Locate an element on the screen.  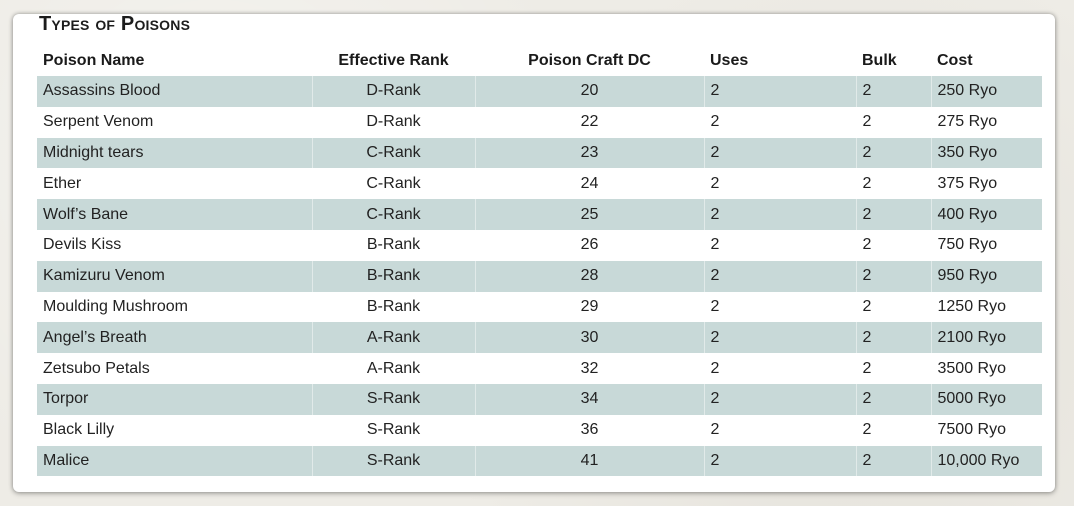
cell-poison-name: Zetsubo Petals is located at coordinates (174, 368).